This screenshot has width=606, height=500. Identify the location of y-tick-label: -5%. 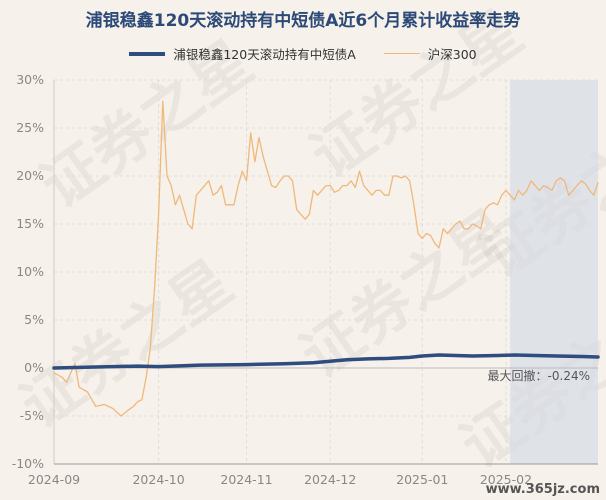
(32, 415).